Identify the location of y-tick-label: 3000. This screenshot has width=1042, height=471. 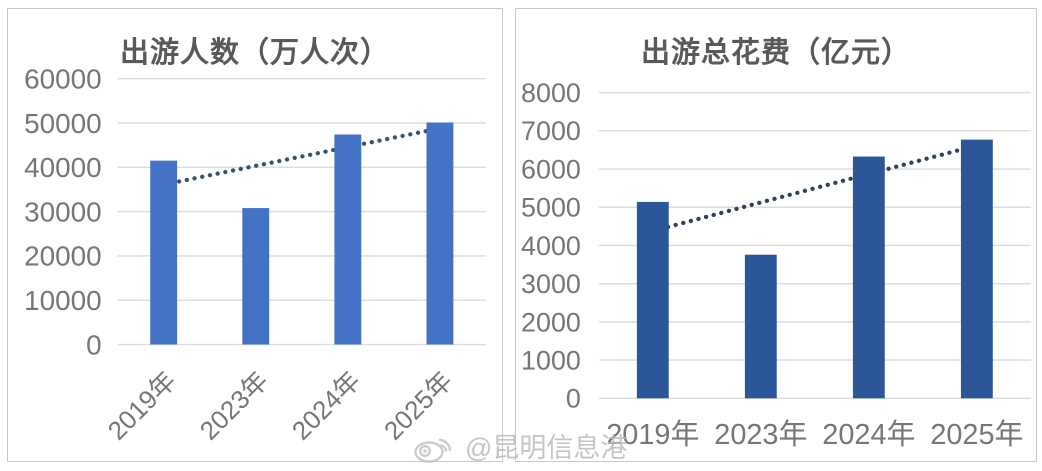
(551, 284).